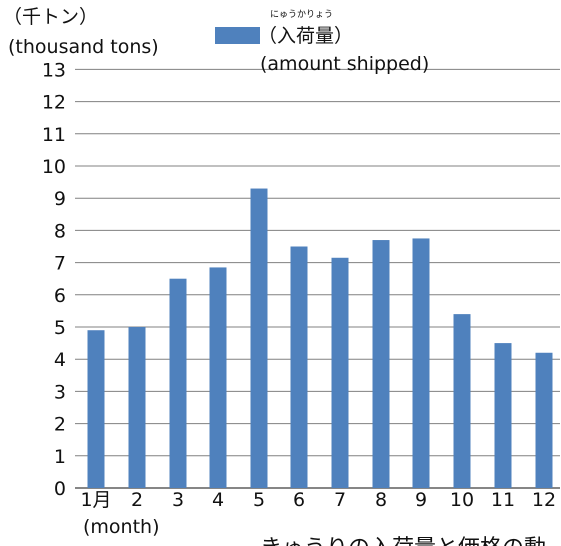 The width and height of the screenshot is (561, 546). I want to click on x-tick-label: 10, so click(462, 500).